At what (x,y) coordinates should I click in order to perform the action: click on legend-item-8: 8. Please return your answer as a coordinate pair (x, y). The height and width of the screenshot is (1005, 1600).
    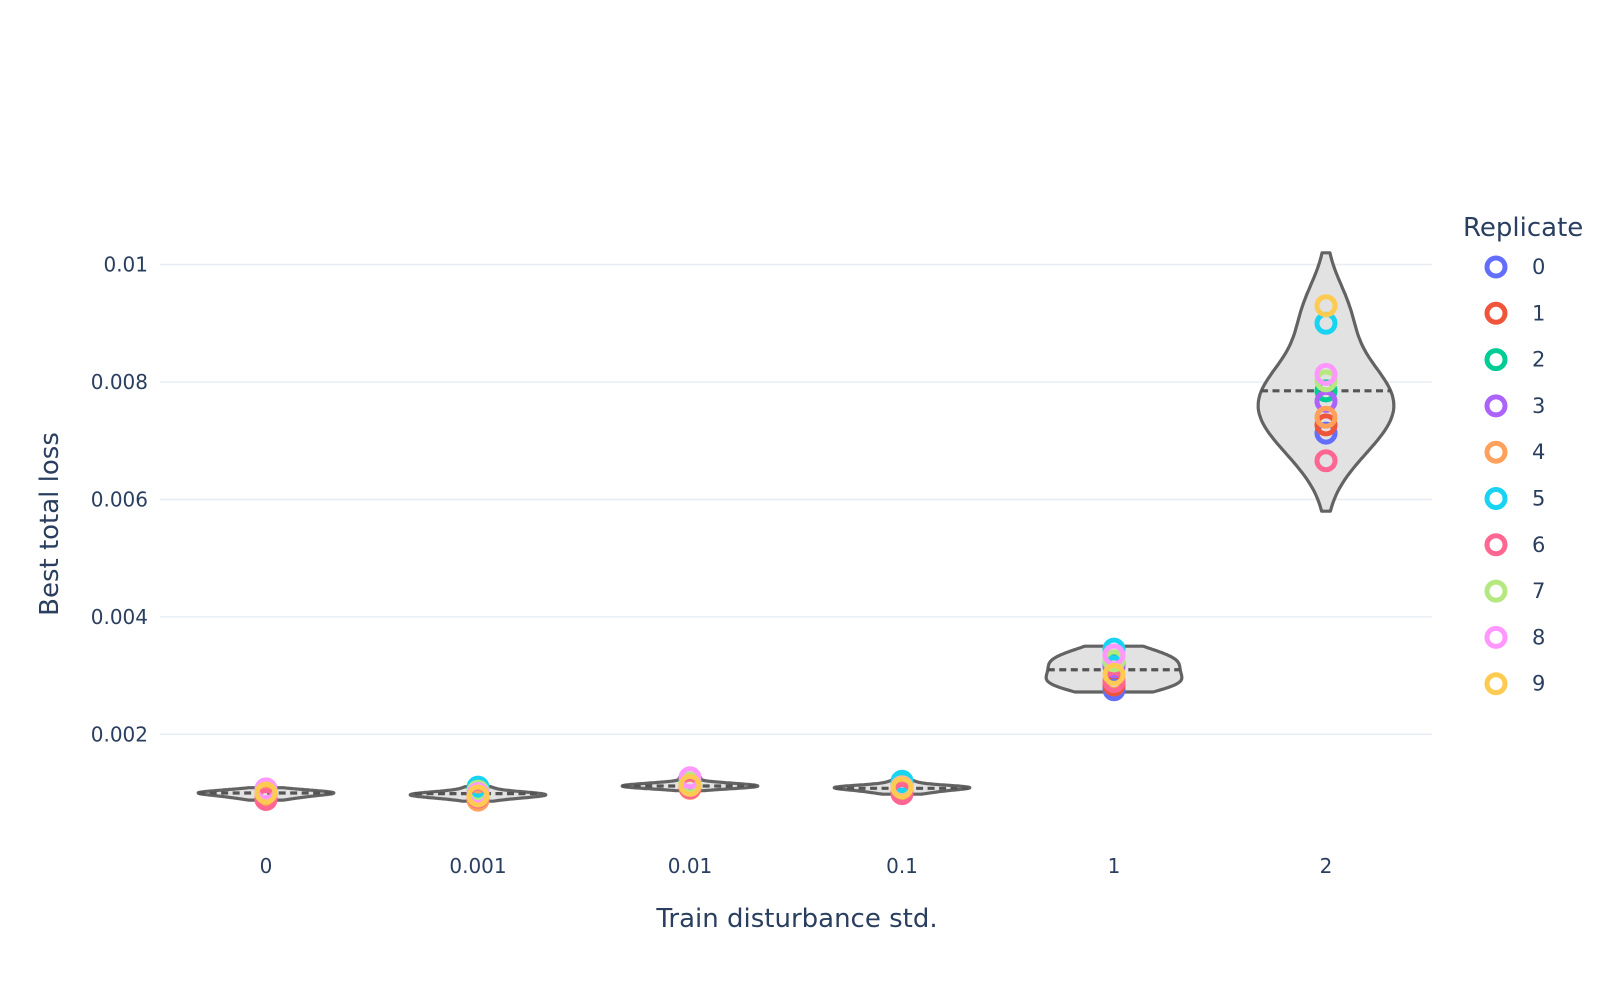
    Looking at the image, I should click on (1516, 637).